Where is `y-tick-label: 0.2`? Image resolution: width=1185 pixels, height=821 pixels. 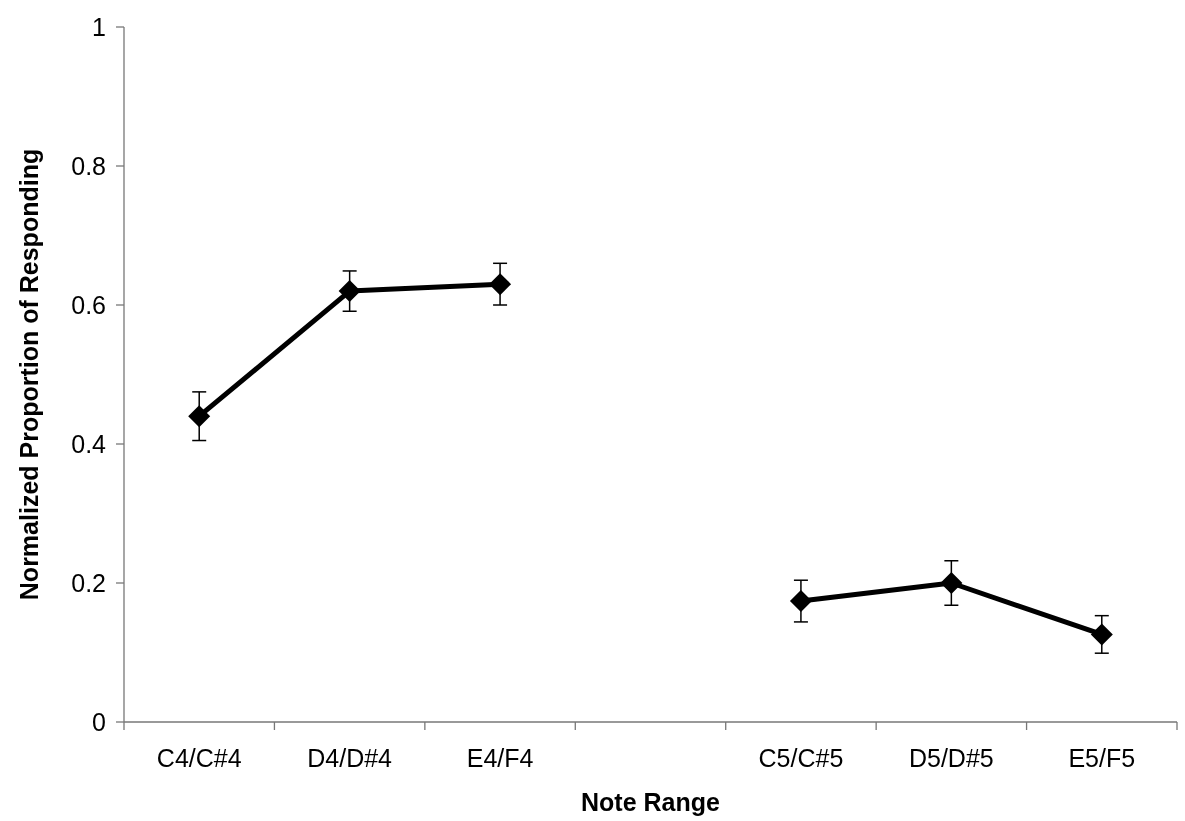
y-tick-label: 0.2 is located at coordinates (88, 582).